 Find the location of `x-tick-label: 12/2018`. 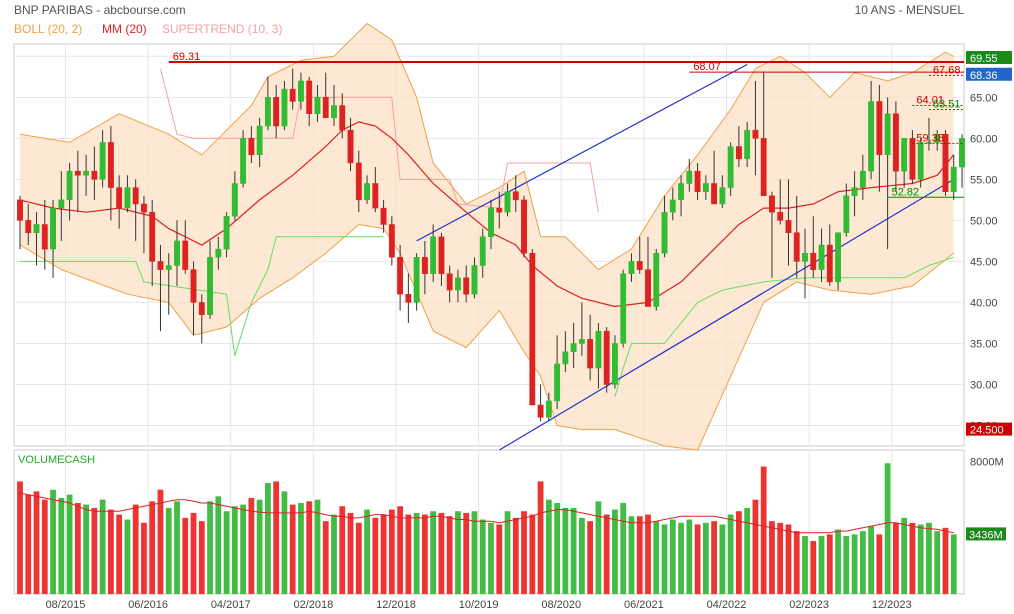

x-tick-label: 12/2018 is located at coordinates (396, 605).